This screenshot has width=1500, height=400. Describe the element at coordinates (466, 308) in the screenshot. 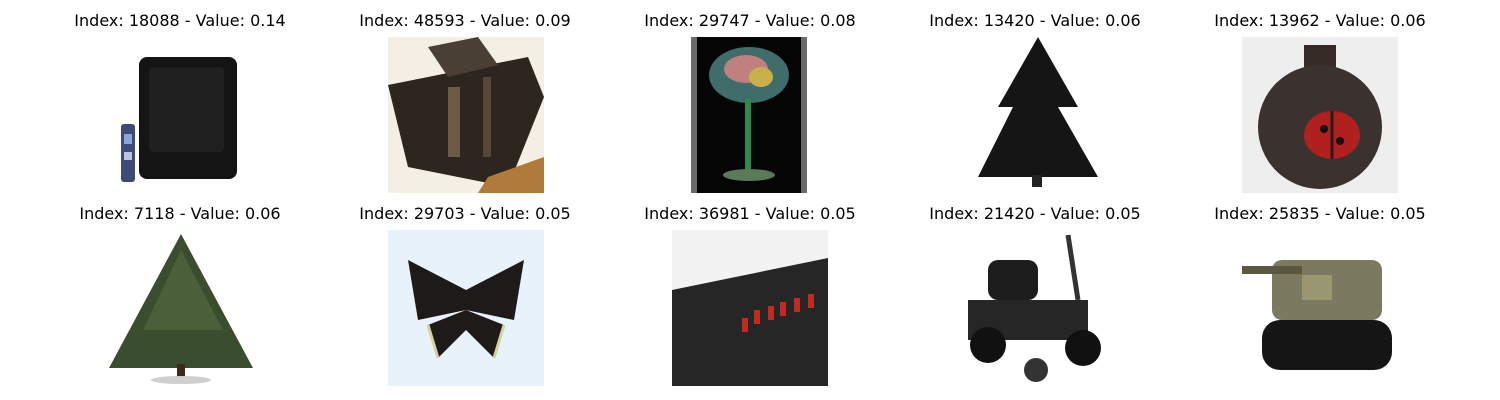

I see `butterfly-image` at that location.